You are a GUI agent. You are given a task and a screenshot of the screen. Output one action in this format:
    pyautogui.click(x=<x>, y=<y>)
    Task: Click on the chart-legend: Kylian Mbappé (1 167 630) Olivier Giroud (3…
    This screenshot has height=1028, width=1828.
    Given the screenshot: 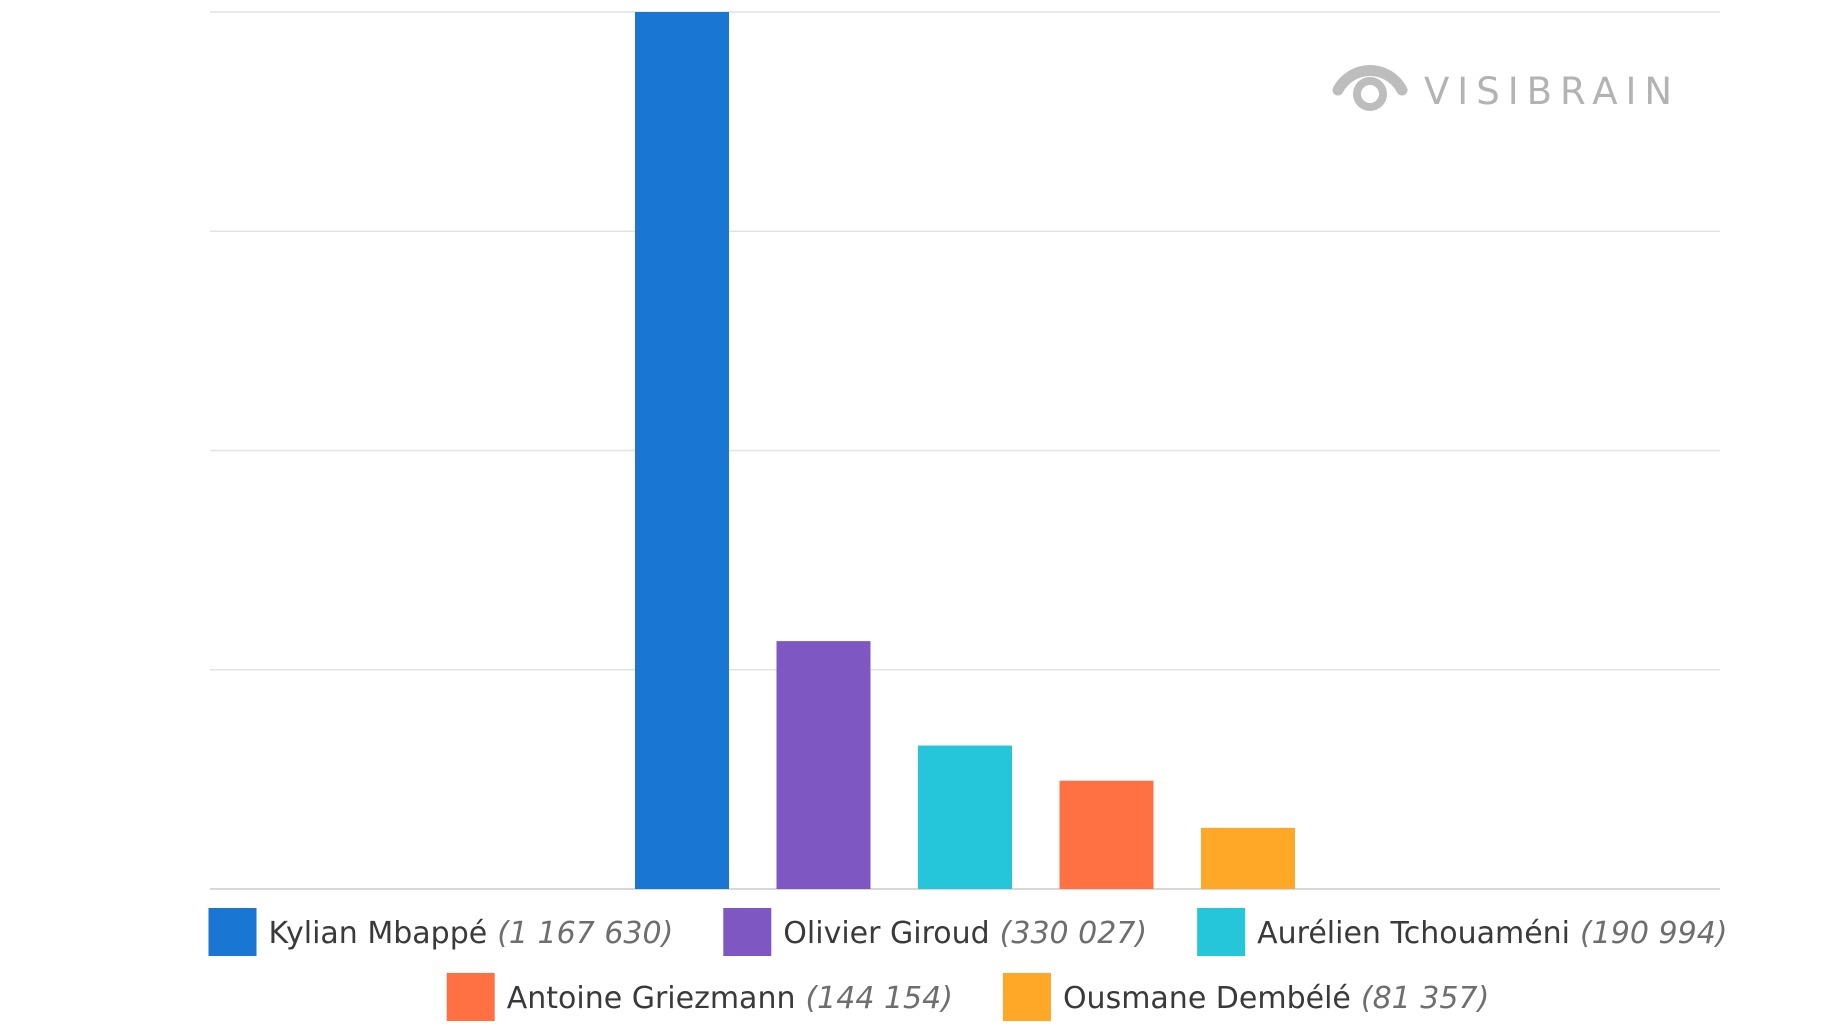 What is the action you would take?
    pyautogui.click(x=967, y=964)
    